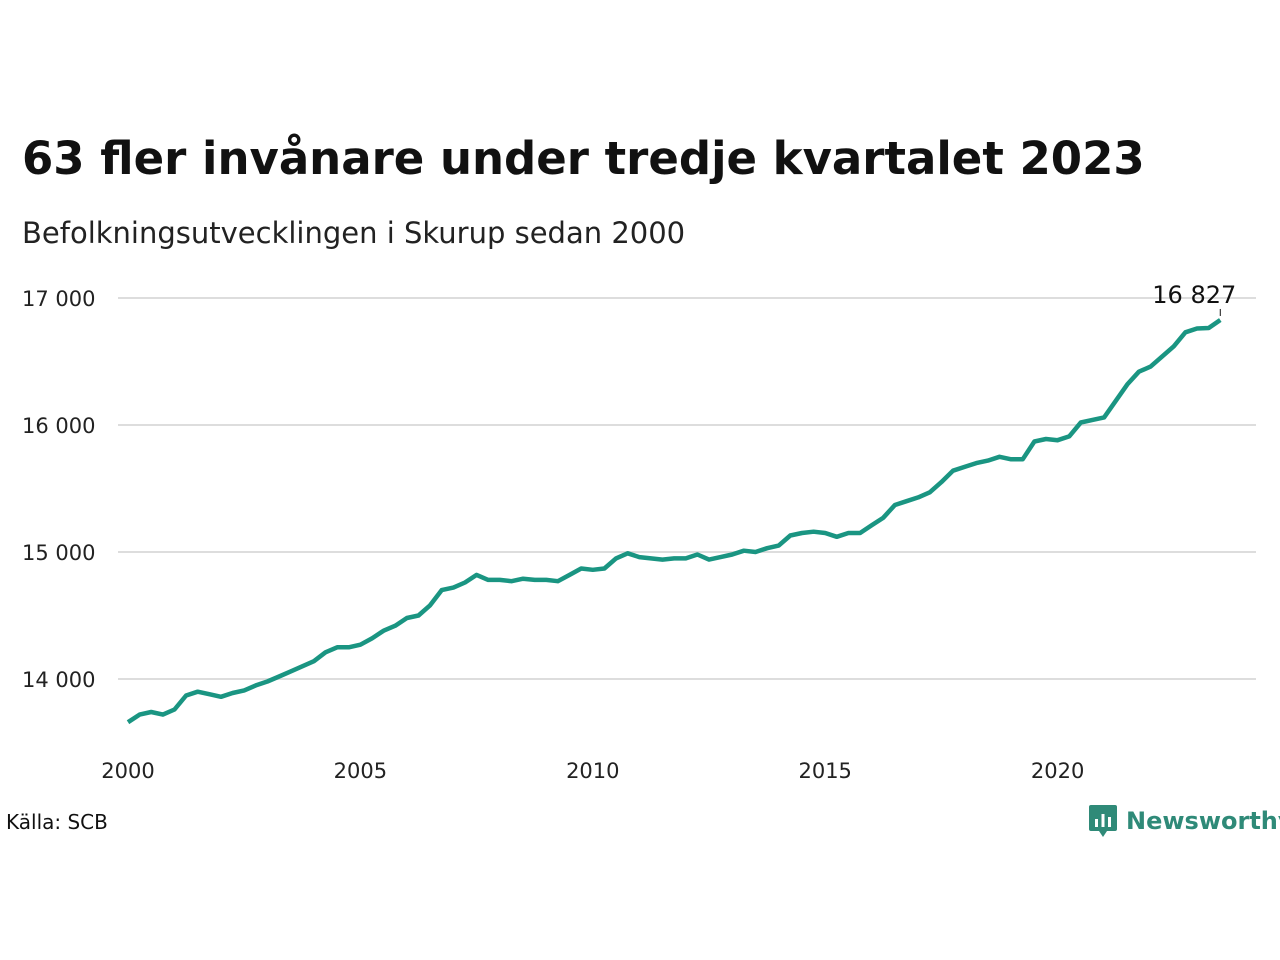 The width and height of the screenshot is (1280, 960). Describe the element at coordinates (58, 299) in the screenshot. I see `y-tick-label: 17 000` at that location.